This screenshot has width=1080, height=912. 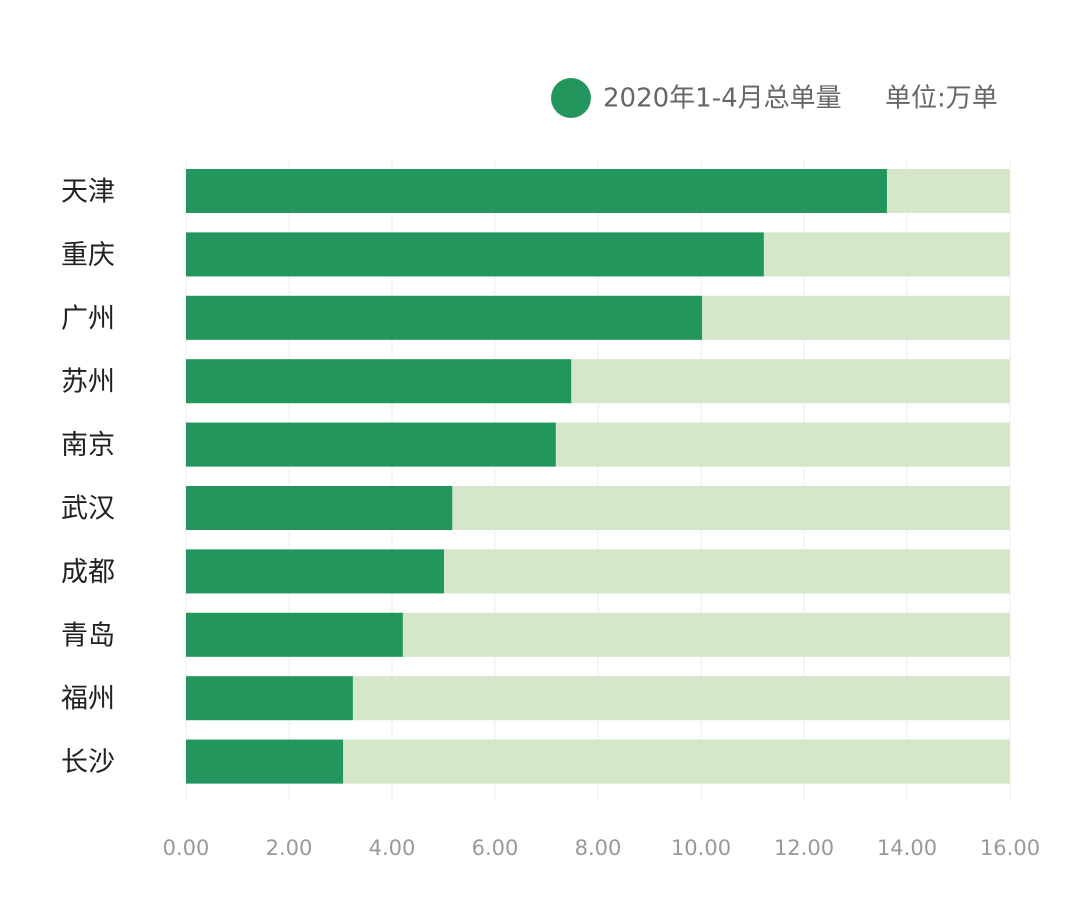 I want to click on x-tick-label: 0.00, so click(x=186, y=848).